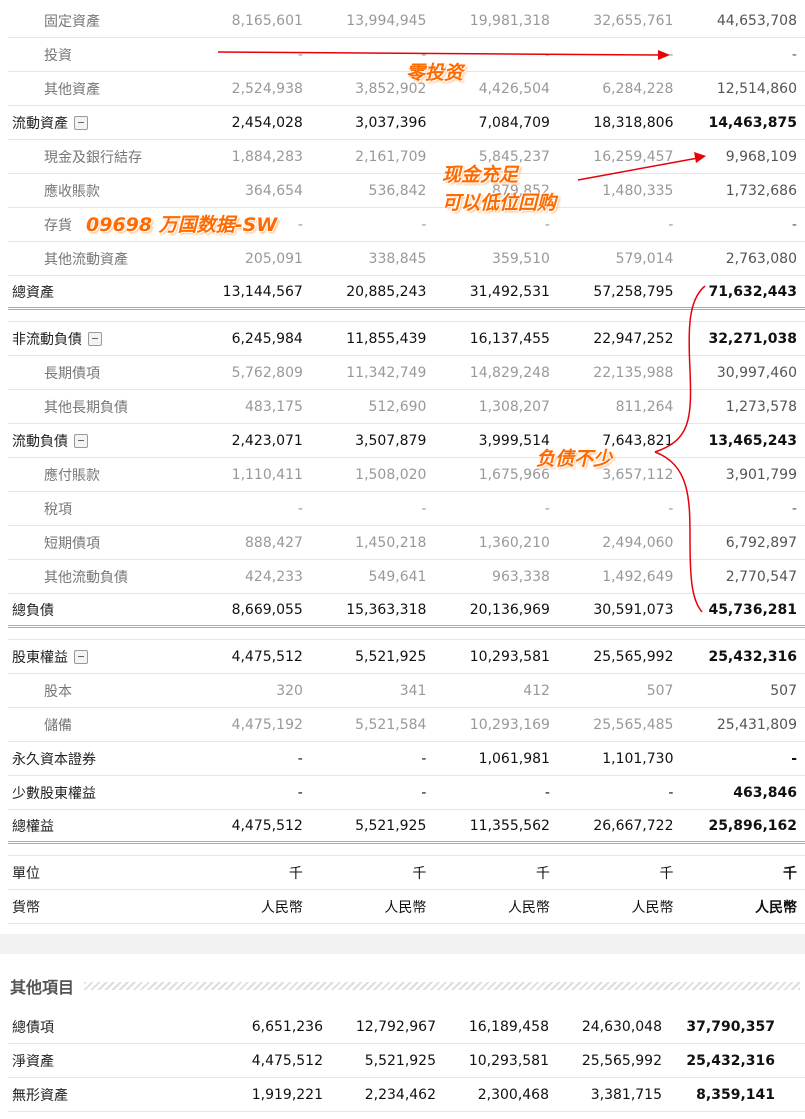  Describe the element at coordinates (289, 690) in the screenshot. I see `cell: 320` at that location.